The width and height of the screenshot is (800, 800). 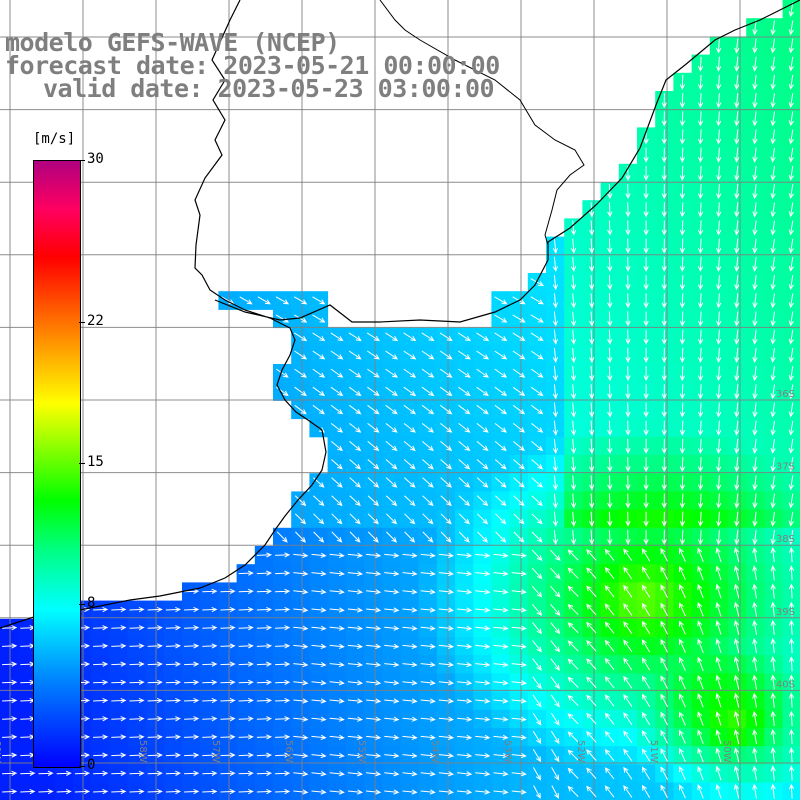 I want to click on latitude-label: 38S, so click(x=785, y=539).